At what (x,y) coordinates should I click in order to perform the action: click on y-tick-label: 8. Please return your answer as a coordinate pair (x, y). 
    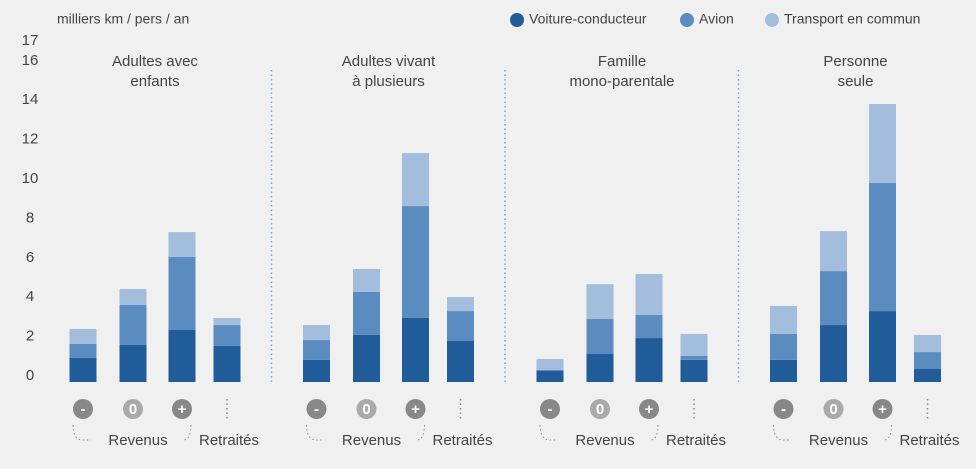
    Looking at the image, I should click on (30, 217).